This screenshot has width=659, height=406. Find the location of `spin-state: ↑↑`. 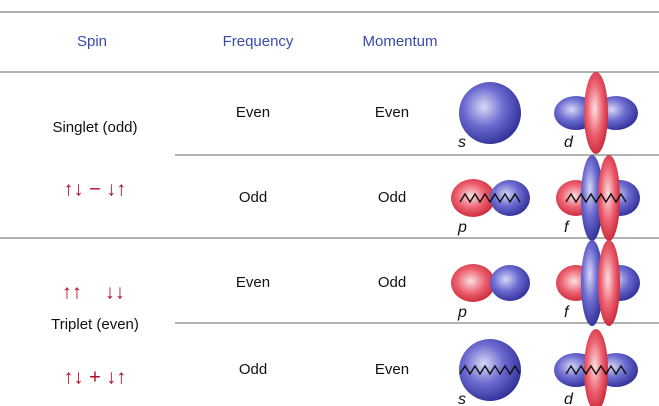

spin-state: ↑↑ is located at coordinates (72, 292).